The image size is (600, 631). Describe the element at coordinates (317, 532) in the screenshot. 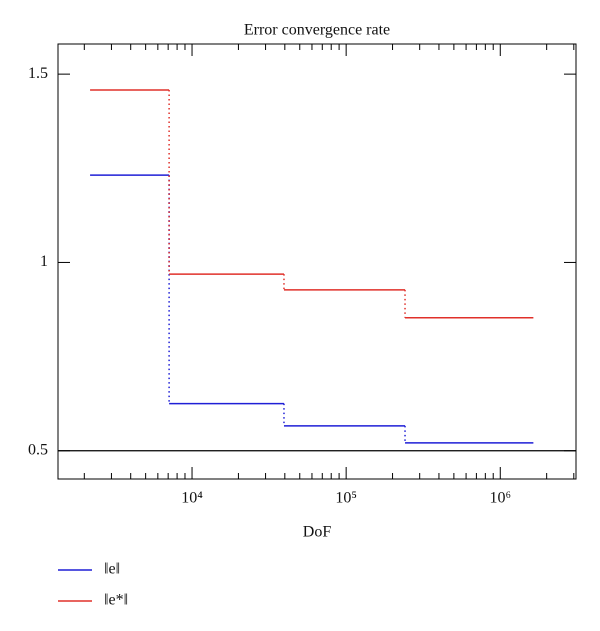

I see `x-axis-label: DoF` at that location.